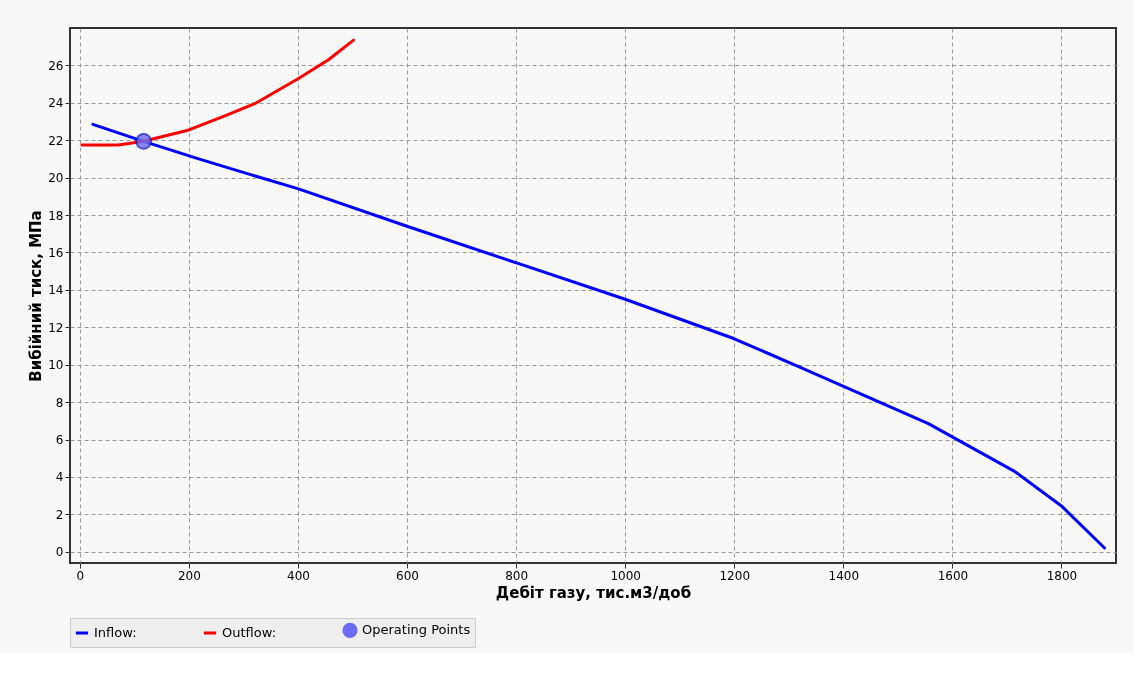 Image resolution: width=1147 pixels, height=682 pixels. What do you see at coordinates (56, 178) in the screenshot?
I see `y-tick-label: 20` at bounding box center [56, 178].